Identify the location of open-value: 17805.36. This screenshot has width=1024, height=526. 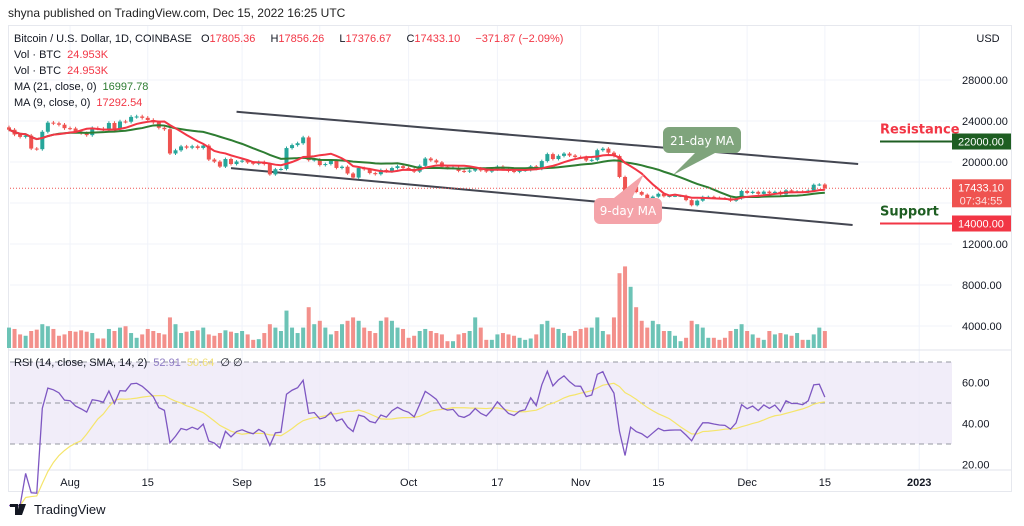
(232, 39).